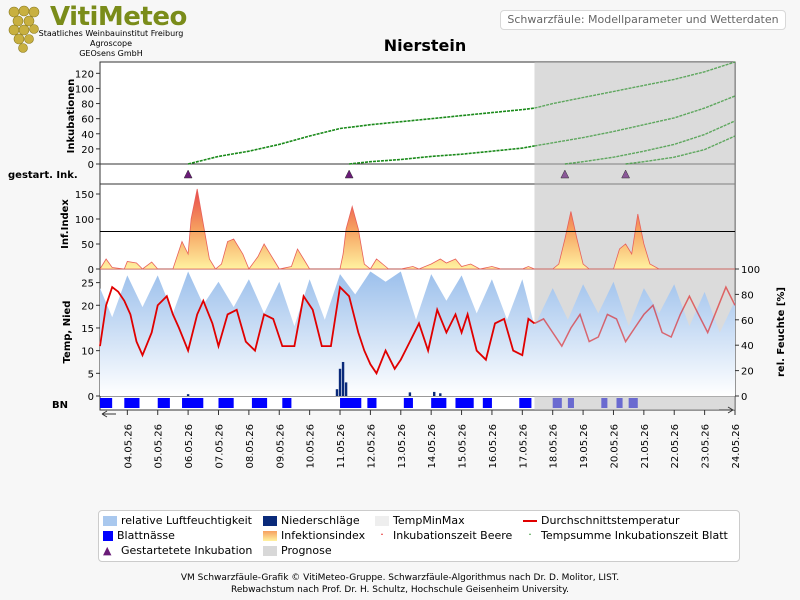 The image size is (800, 600). Describe the element at coordinates (87, 352) in the screenshot. I see `temp-tick-label: 10` at that location.